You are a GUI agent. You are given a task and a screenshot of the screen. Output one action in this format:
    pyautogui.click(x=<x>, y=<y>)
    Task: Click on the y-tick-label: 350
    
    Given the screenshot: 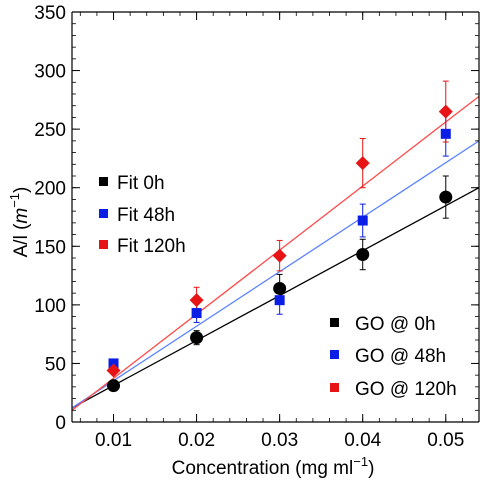 What is the action you would take?
    pyautogui.click(x=50, y=13)
    